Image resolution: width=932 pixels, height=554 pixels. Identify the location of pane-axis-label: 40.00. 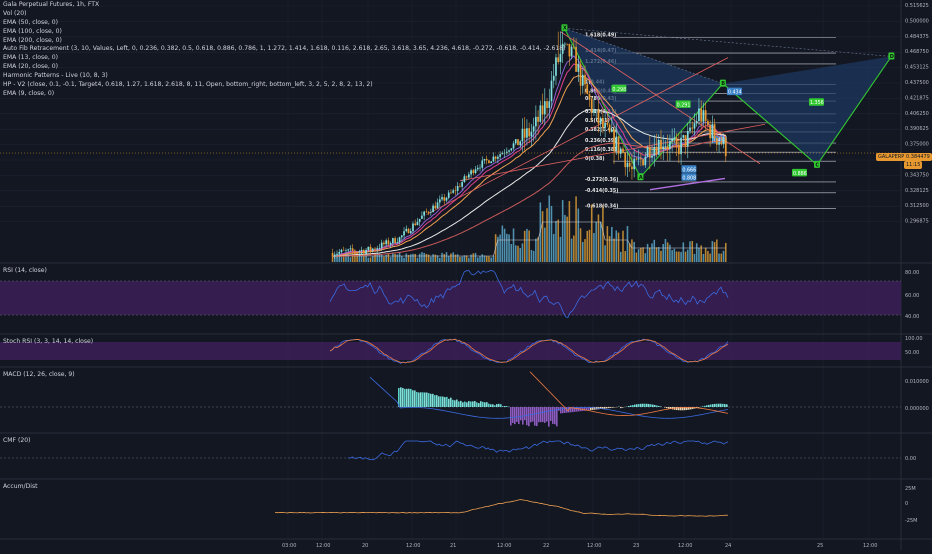
(912, 317).